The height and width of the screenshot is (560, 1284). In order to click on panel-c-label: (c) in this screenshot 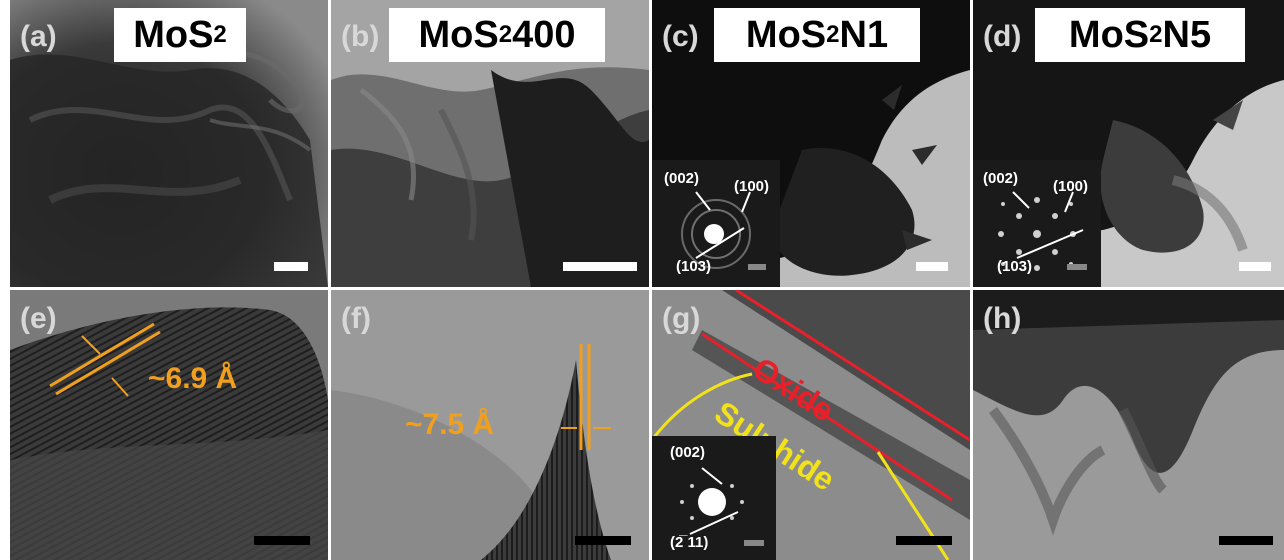, I will do `click(680, 36)`.